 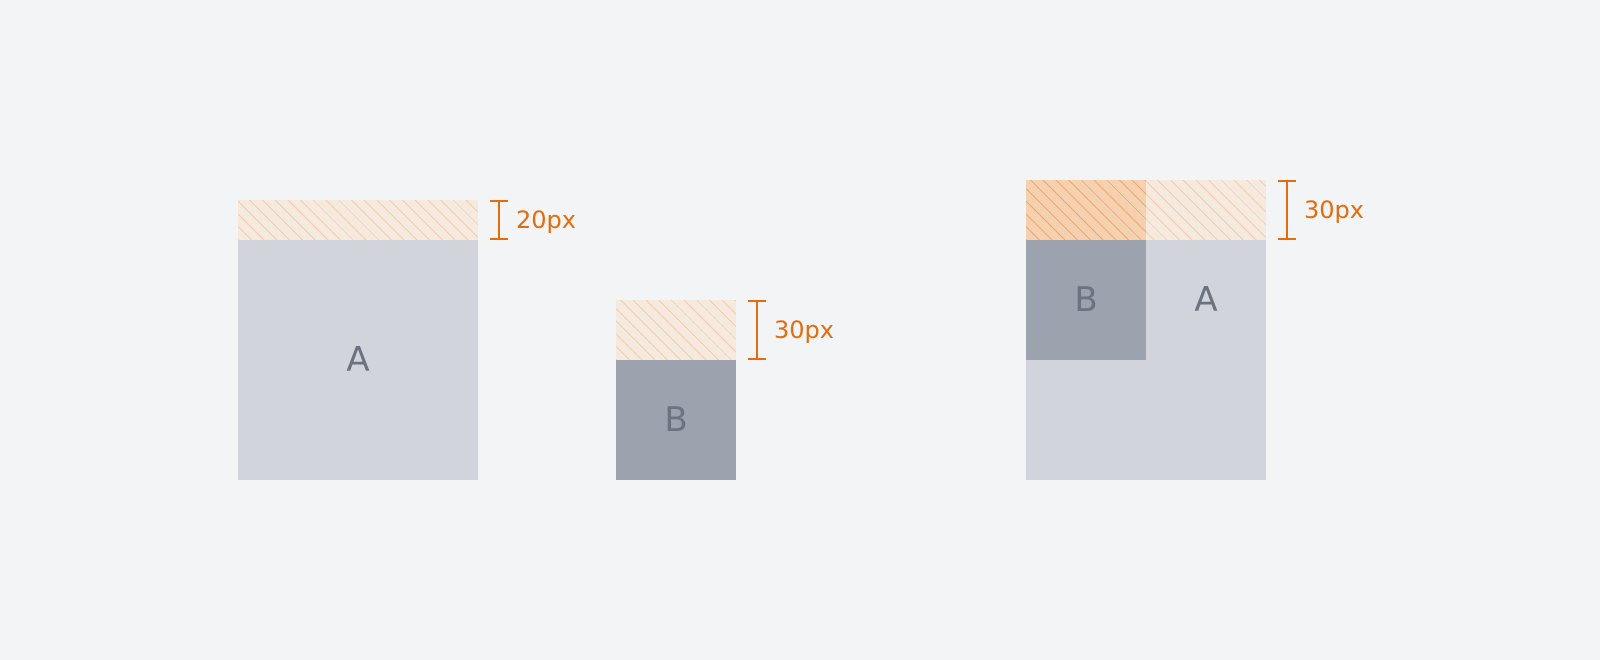 I want to click on box-b: B, so click(x=676, y=420).